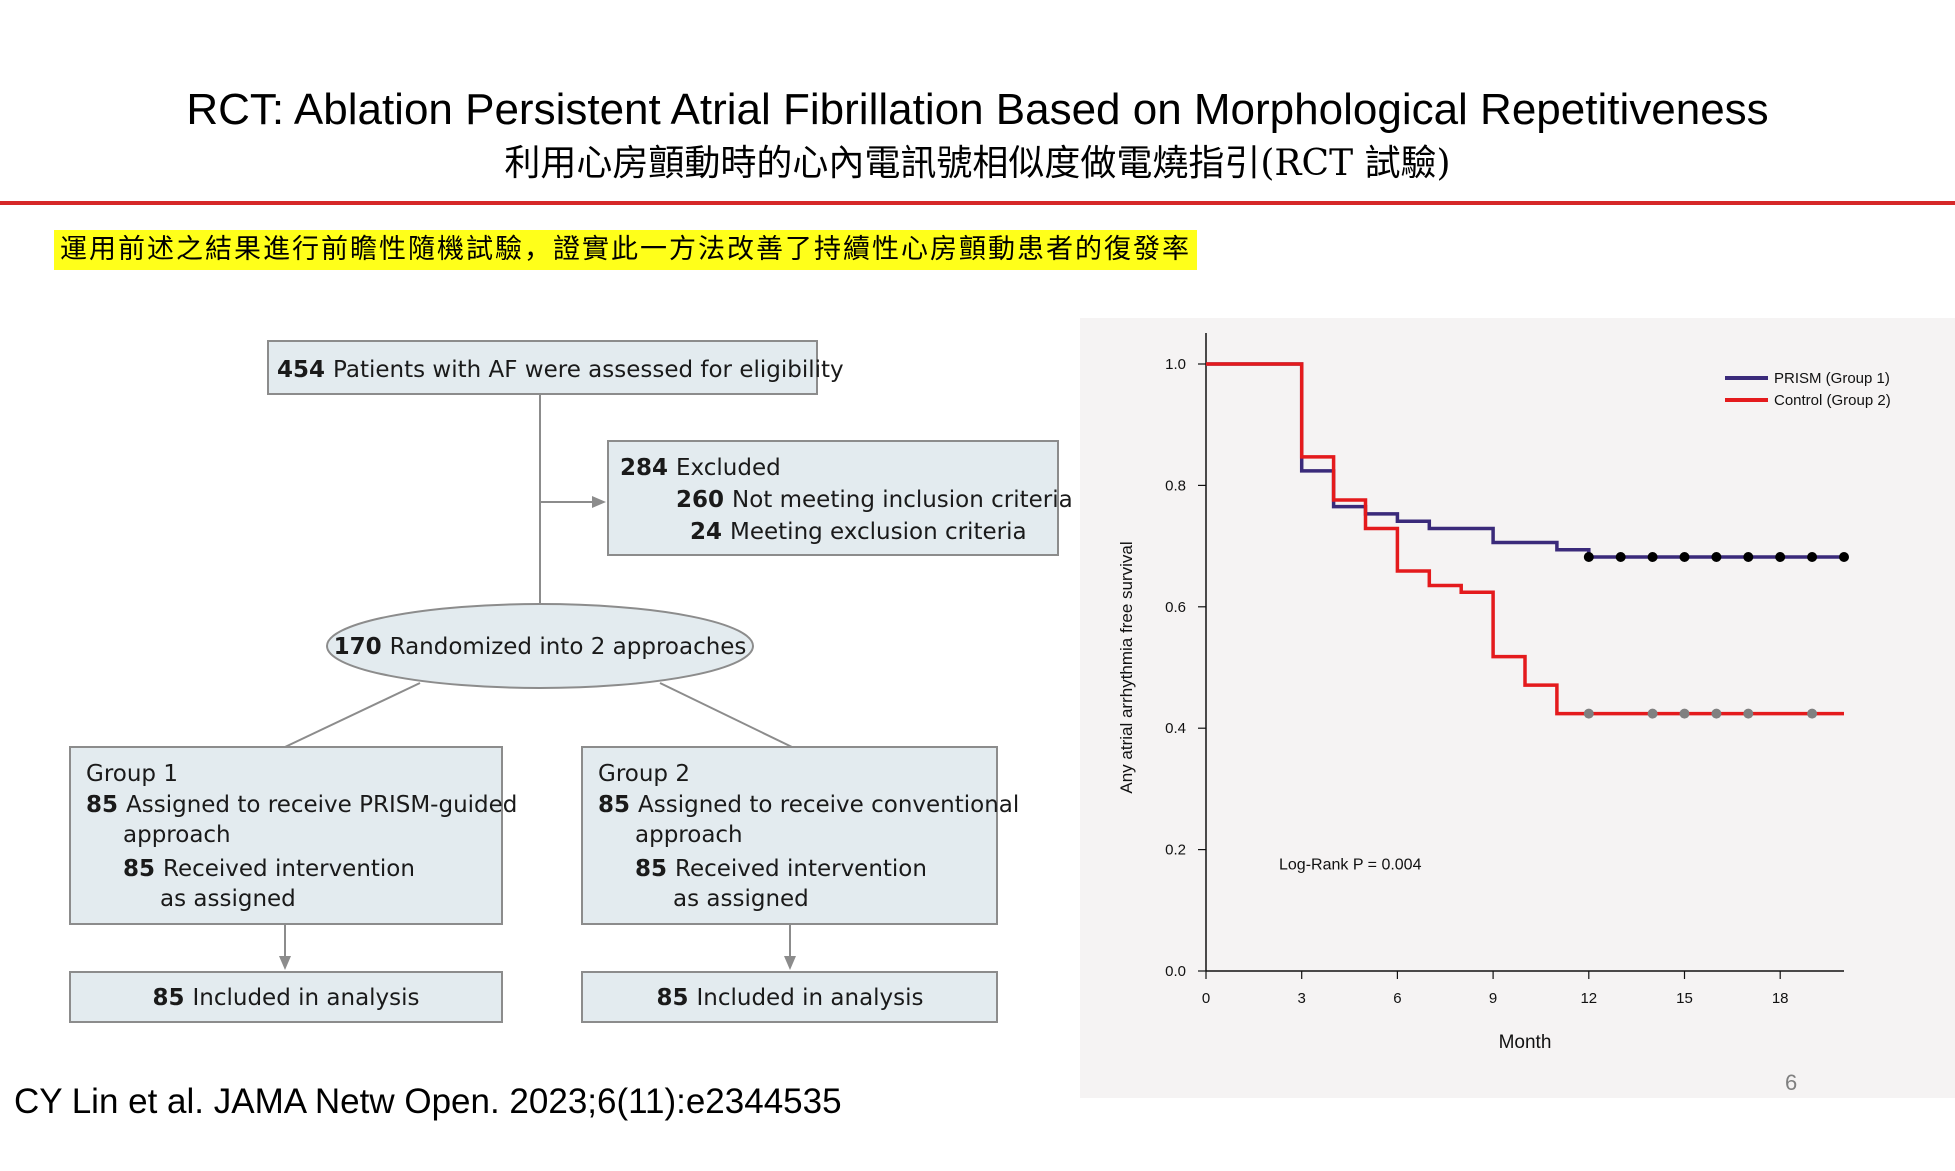 This screenshot has height=1171, width=1955. I want to click on x-tick-label: 3, so click(1302, 998).